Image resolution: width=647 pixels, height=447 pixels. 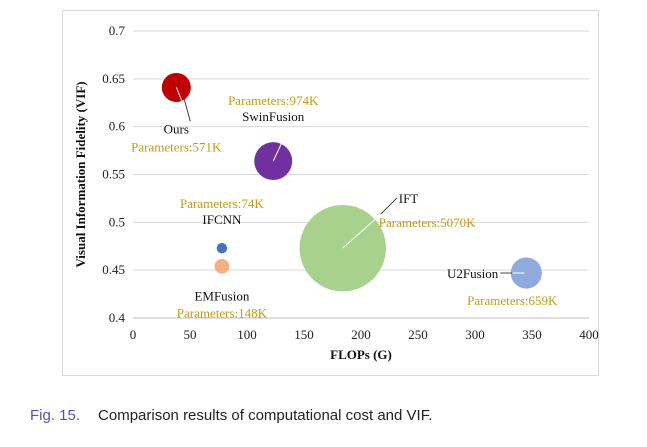 What do you see at coordinates (532, 334) in the screenshot?
I see `x-tick-label: 350` at bounding box center [532, 334].